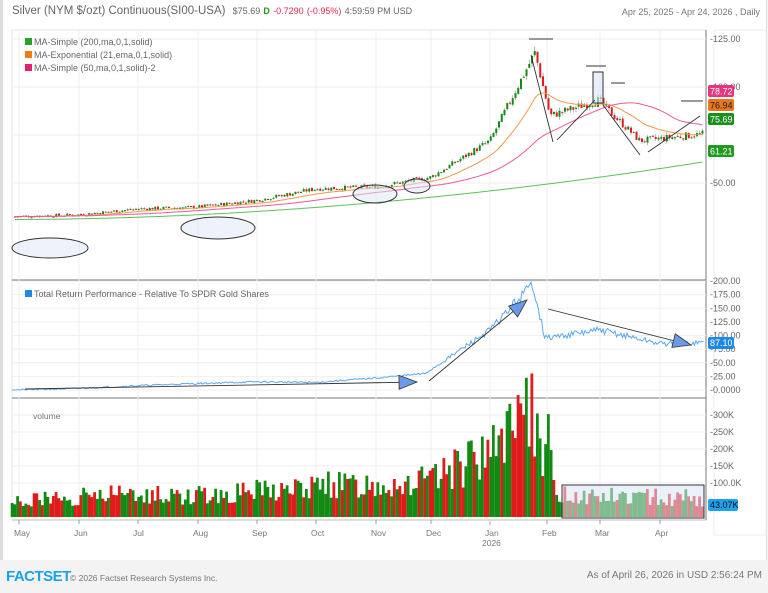  I want to click on x-axis-month: Sep, so click(259, 533).